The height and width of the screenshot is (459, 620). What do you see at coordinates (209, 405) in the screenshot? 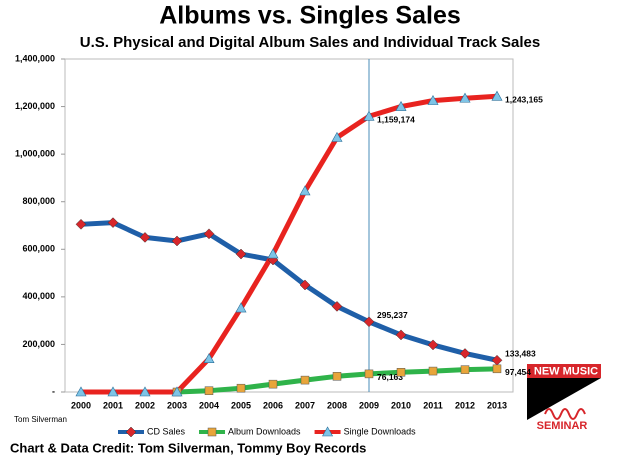
I see `x-tick-label: 2004` at bounding box center [209, 405].